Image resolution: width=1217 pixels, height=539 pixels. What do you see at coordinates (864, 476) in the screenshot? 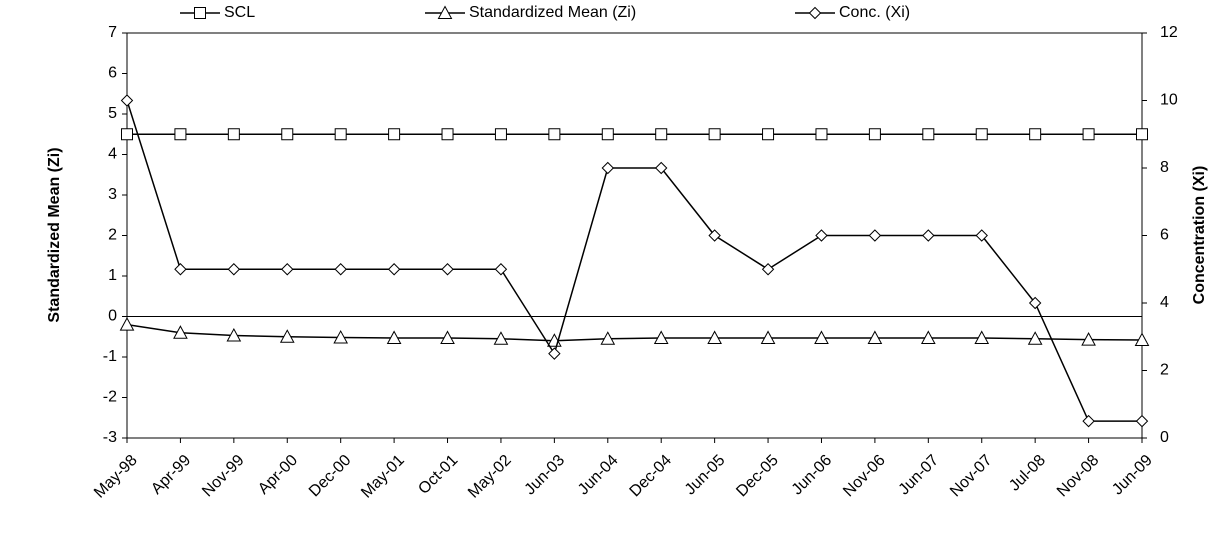
I see `x-tick-label: Nov-06` at bounding box center [864, 476].